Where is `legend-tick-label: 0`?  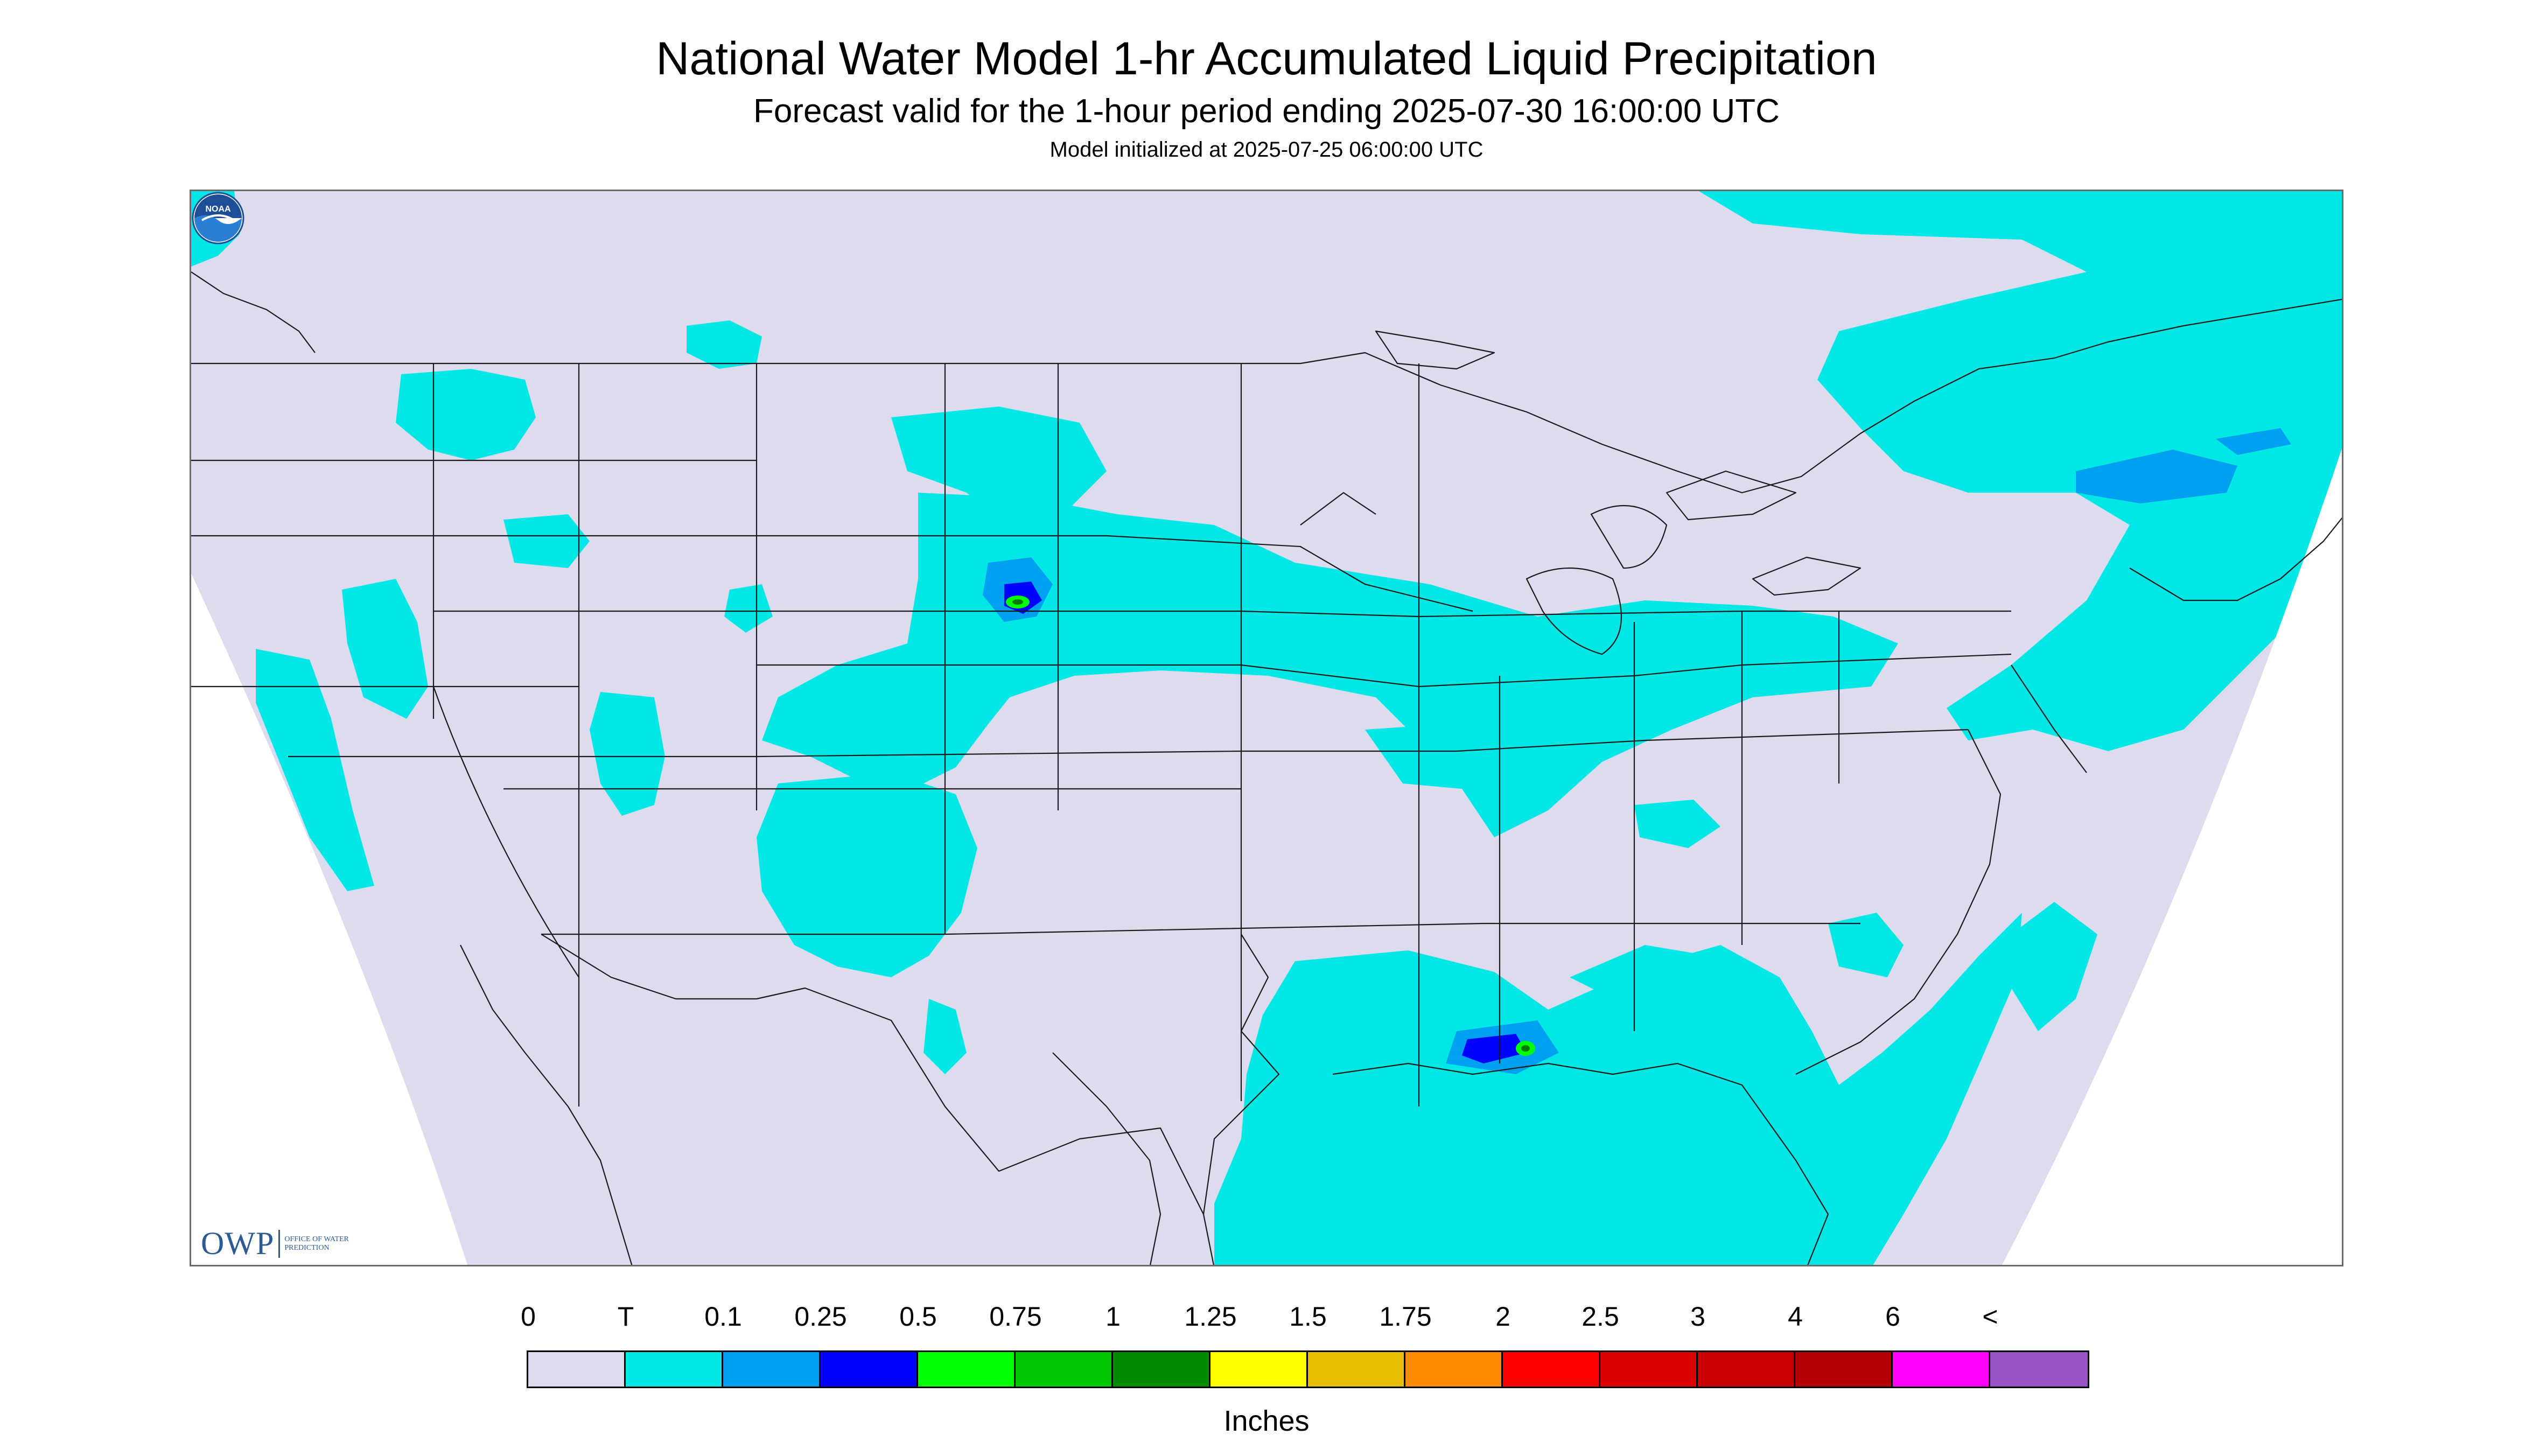 legend-tick-label: 0 is located at coordinates (529, 1316).